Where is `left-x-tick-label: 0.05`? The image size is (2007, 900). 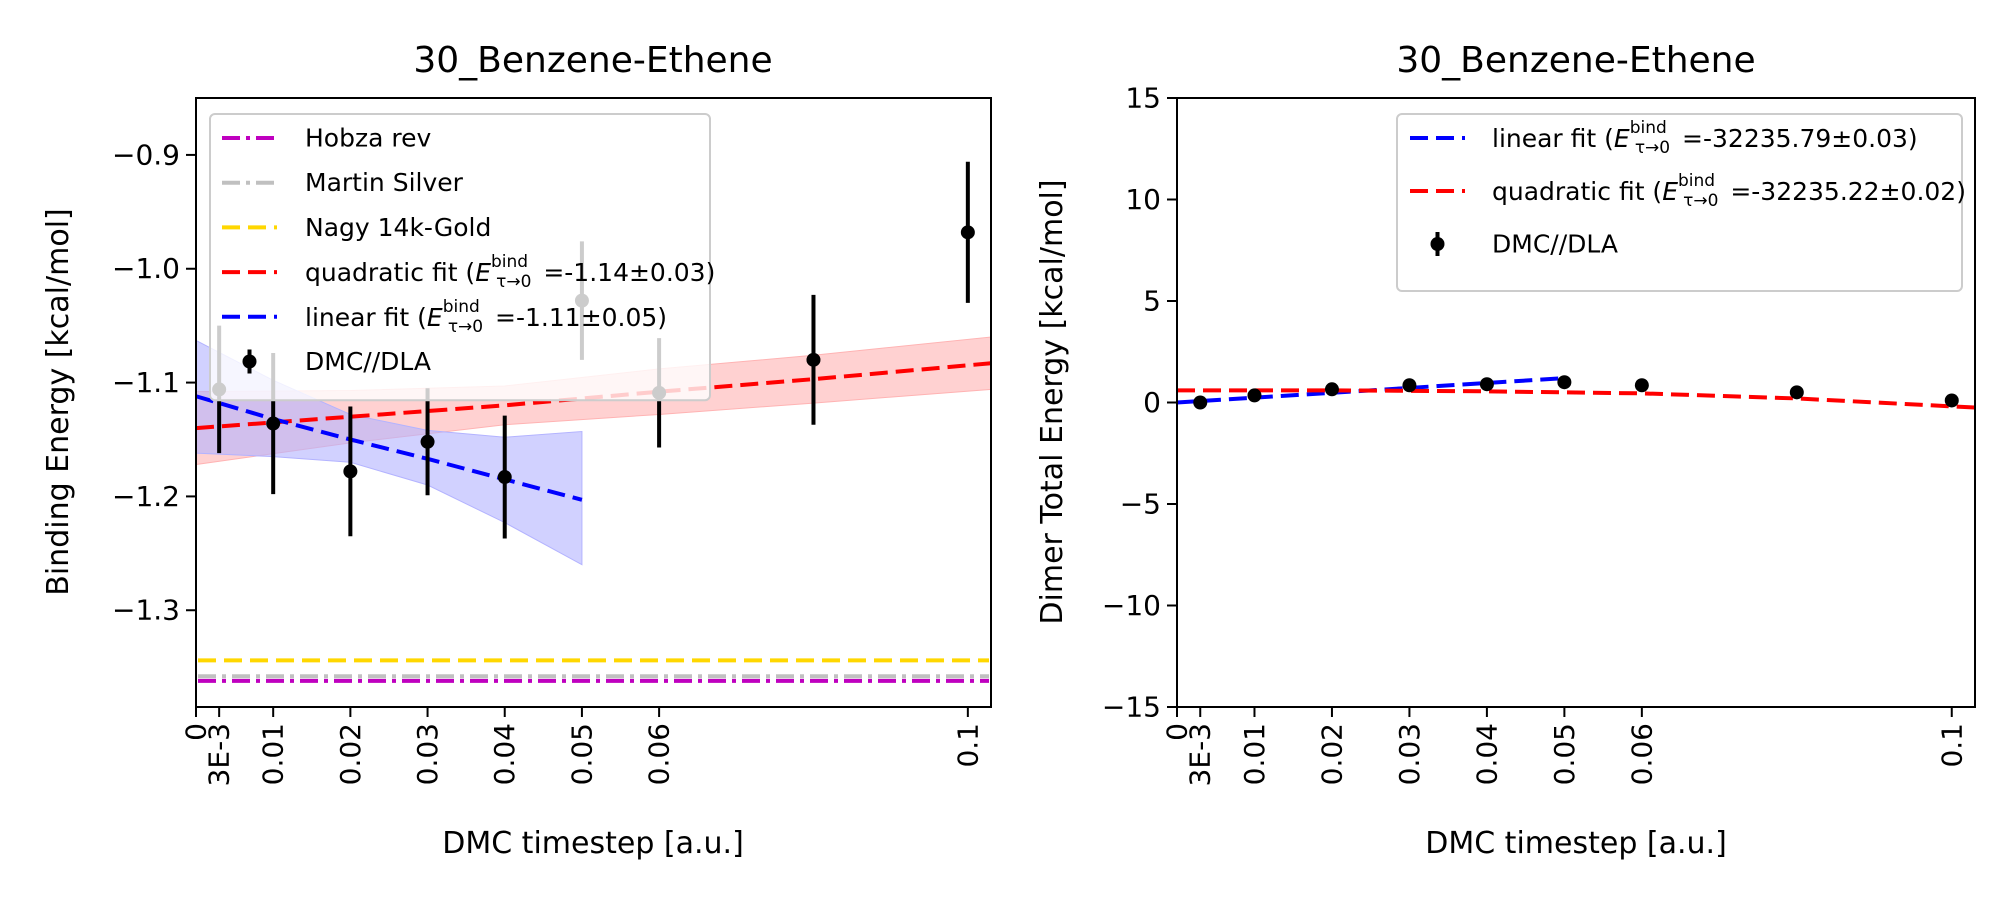 left-x-tick-label: 0.05 is located at coordinates (581, 754).